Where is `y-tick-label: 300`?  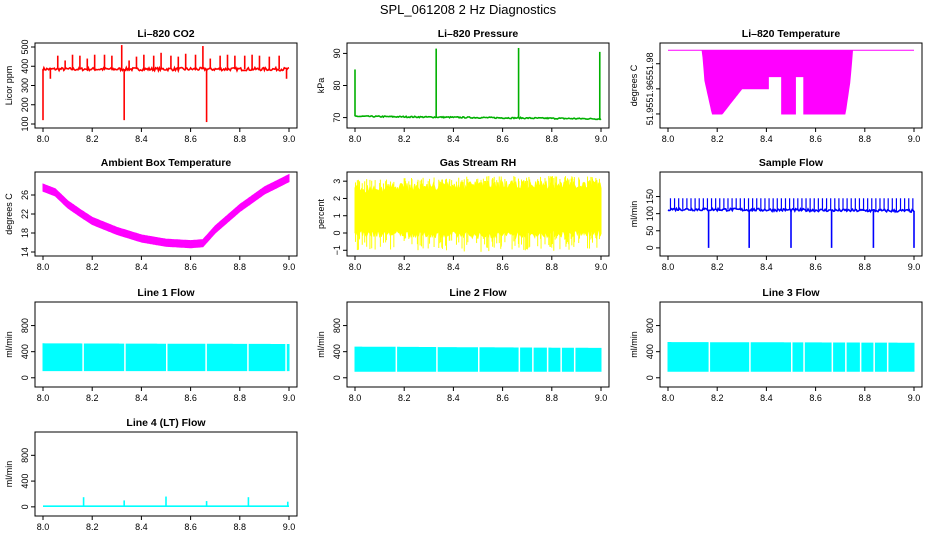
y-tick-label: 300 is located at coordinates (25, 85).